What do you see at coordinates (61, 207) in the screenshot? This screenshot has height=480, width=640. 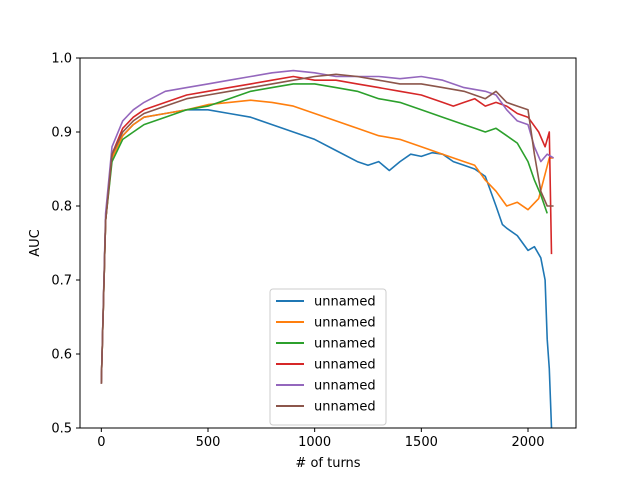 I see `y-tick-label-3: 0.8` at bounding box center [61, 207].